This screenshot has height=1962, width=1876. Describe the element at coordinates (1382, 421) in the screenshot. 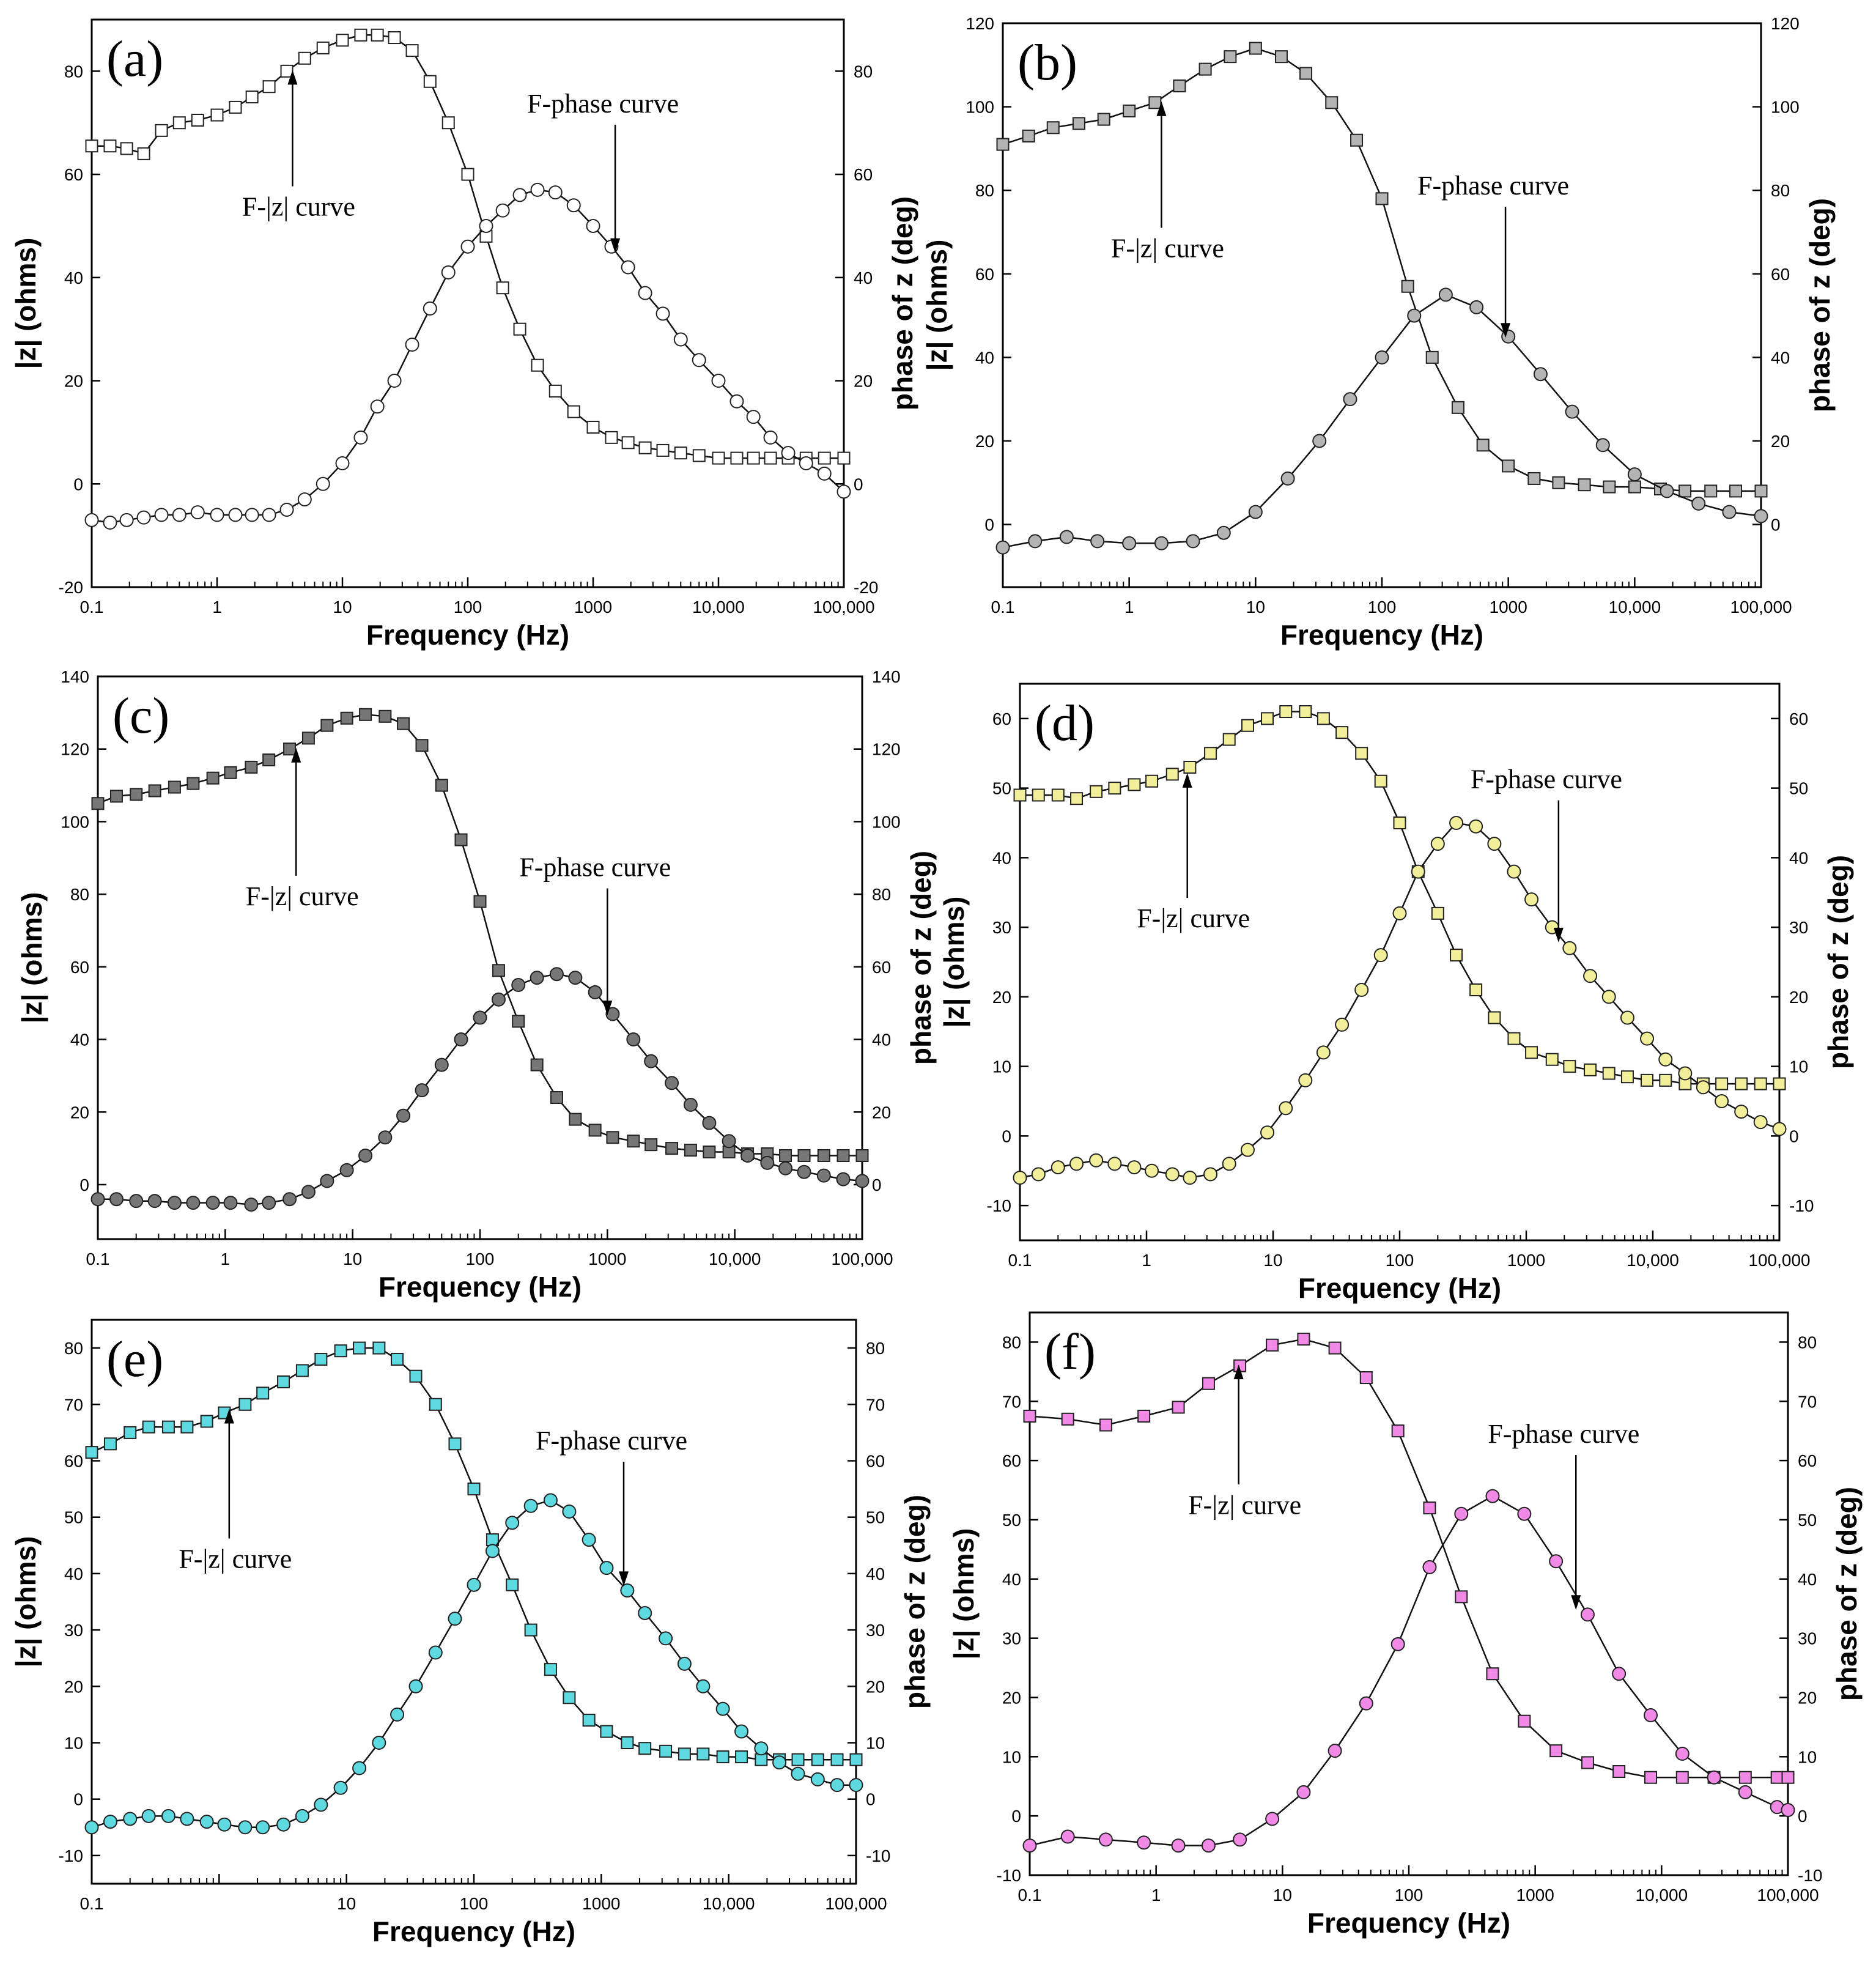

I see `series-line-phase` at that location.